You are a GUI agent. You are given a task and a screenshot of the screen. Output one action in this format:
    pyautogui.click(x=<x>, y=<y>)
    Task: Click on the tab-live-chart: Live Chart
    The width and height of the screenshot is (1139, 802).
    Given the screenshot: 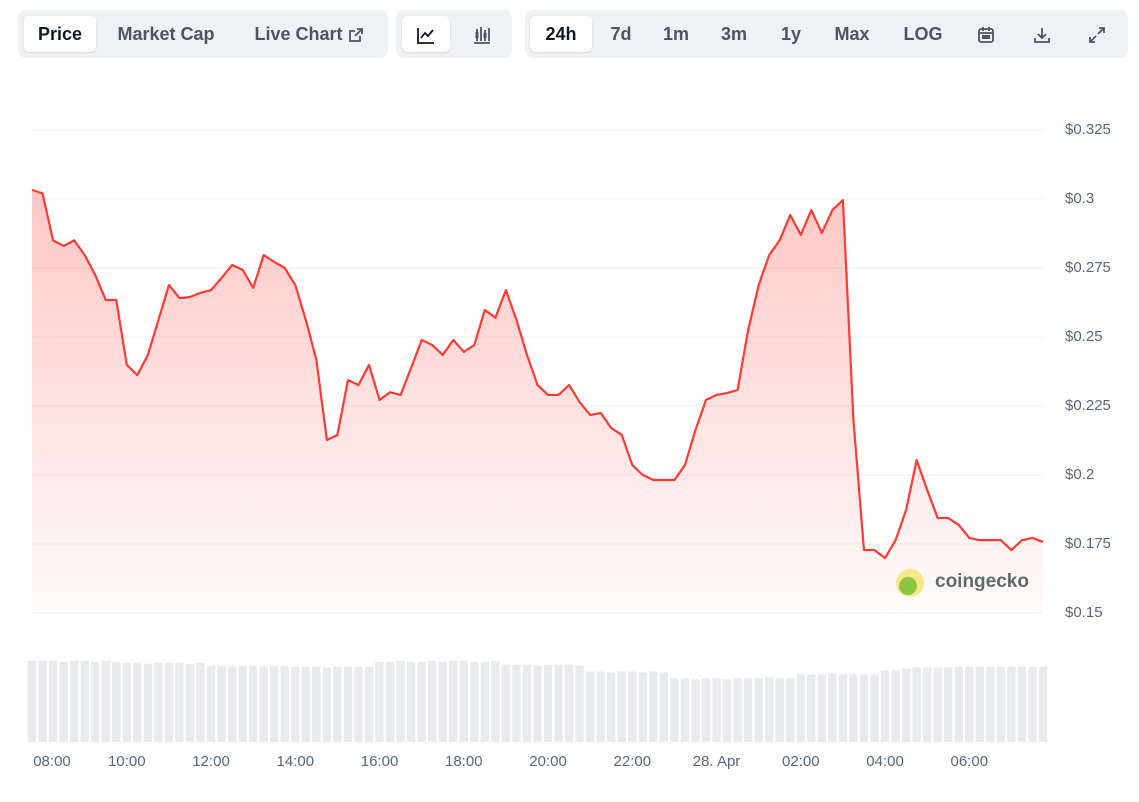 What is the action you would take?
    pyautogui.click(x=309, y=34)
    